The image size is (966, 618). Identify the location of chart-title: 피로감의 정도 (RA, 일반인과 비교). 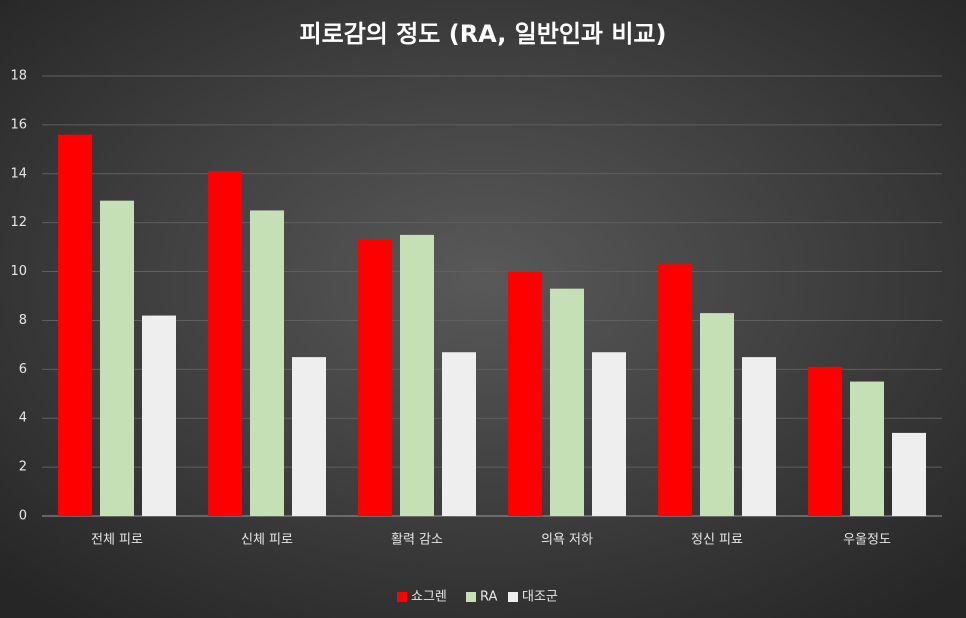
(483, 34).